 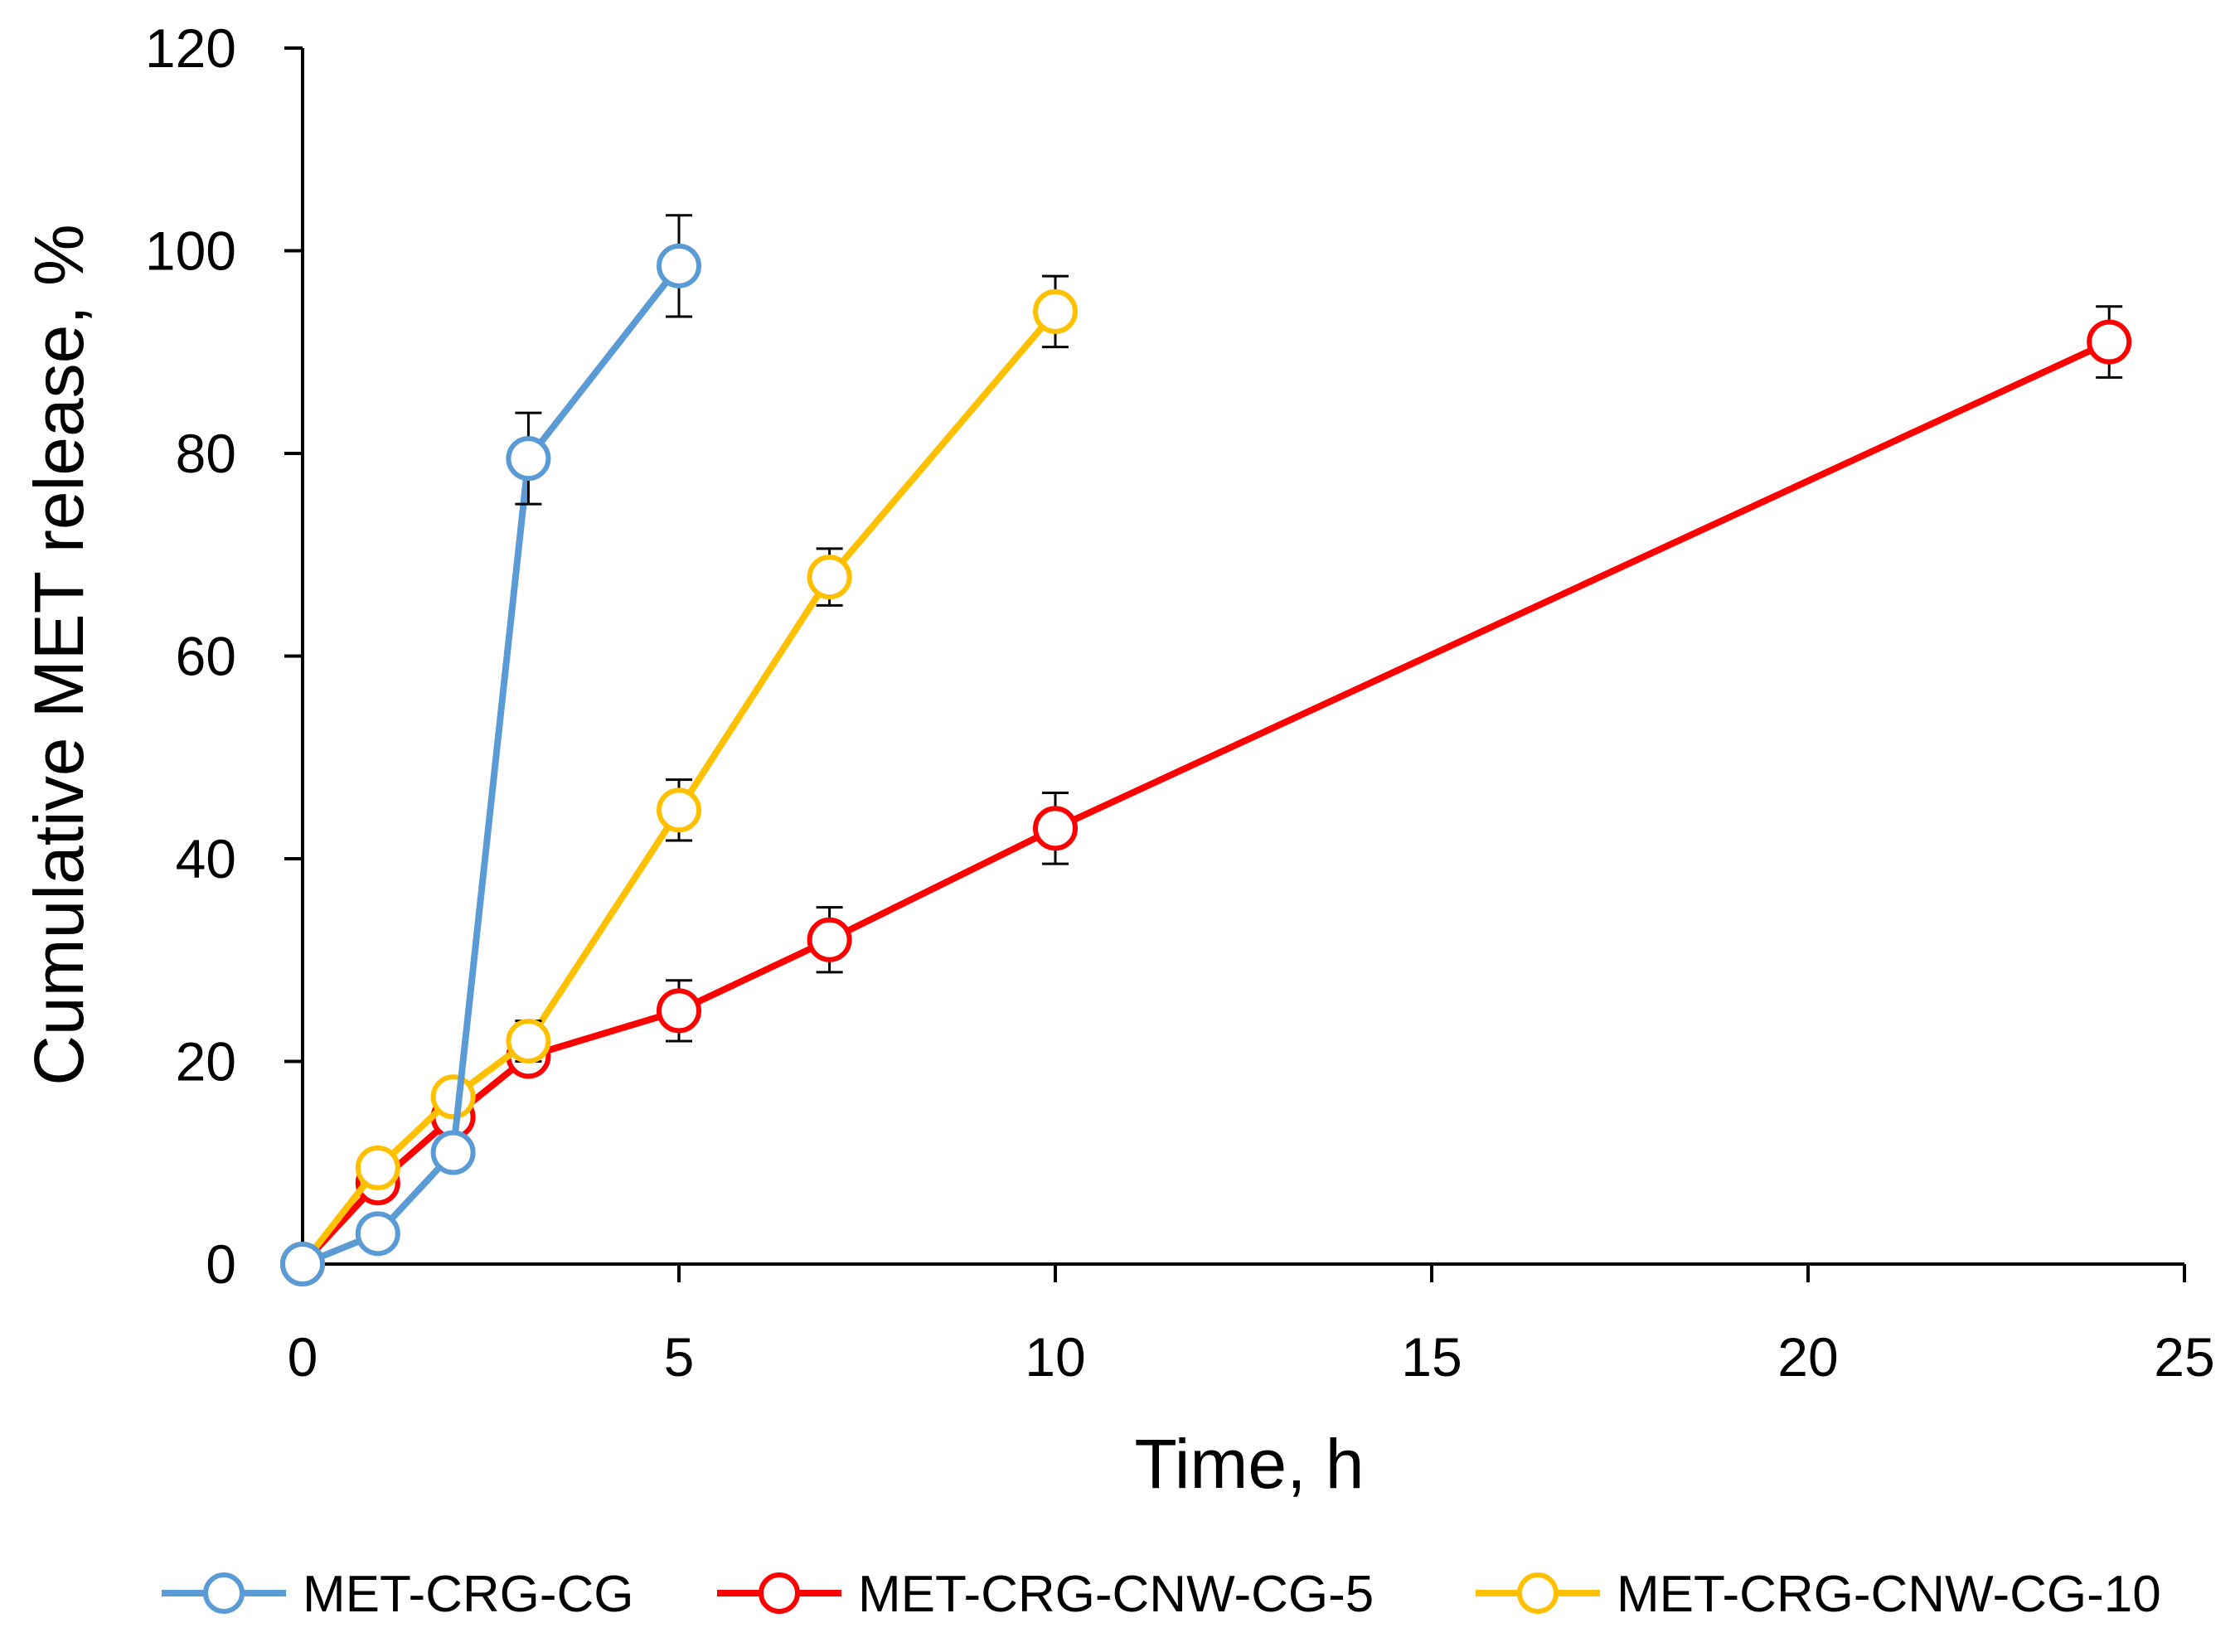 What do you see at coordinates (303, 1357) in the screenshot?
I see `x-tick-label: 0` at bounding box center [303, 1357].